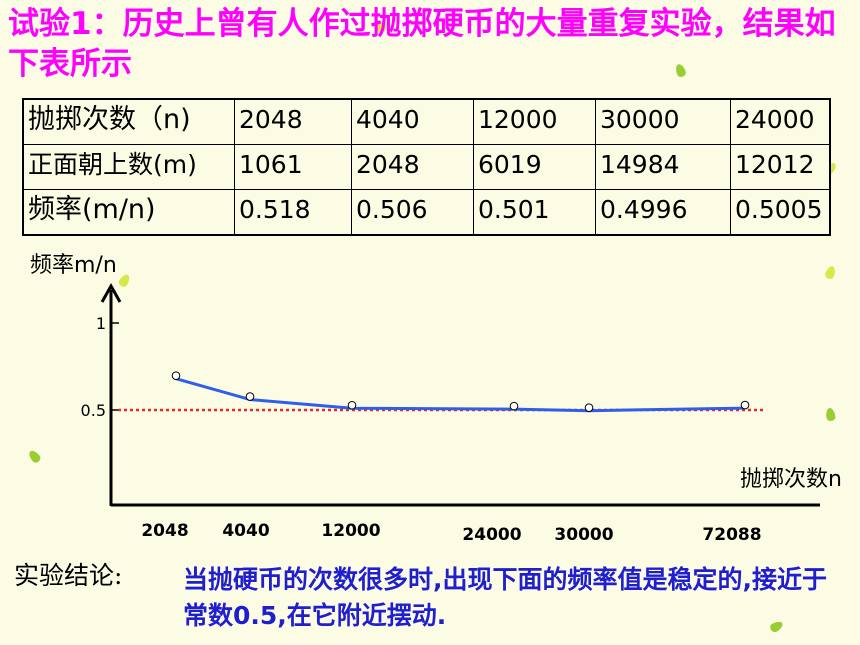  What do you see at coordinates (101, 323) in the screenshot?
I see `y-tick-label: 1` at bounding box center [101, 323].